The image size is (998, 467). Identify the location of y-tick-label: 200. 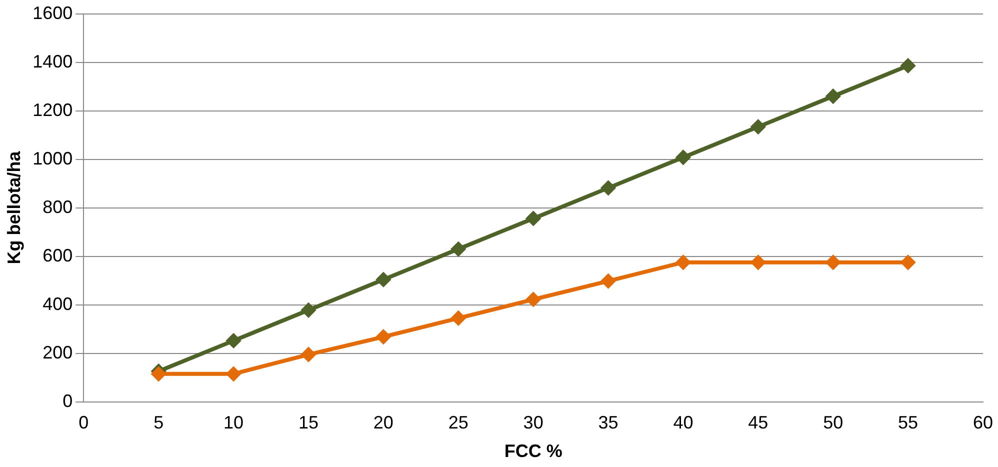
(57, 352).